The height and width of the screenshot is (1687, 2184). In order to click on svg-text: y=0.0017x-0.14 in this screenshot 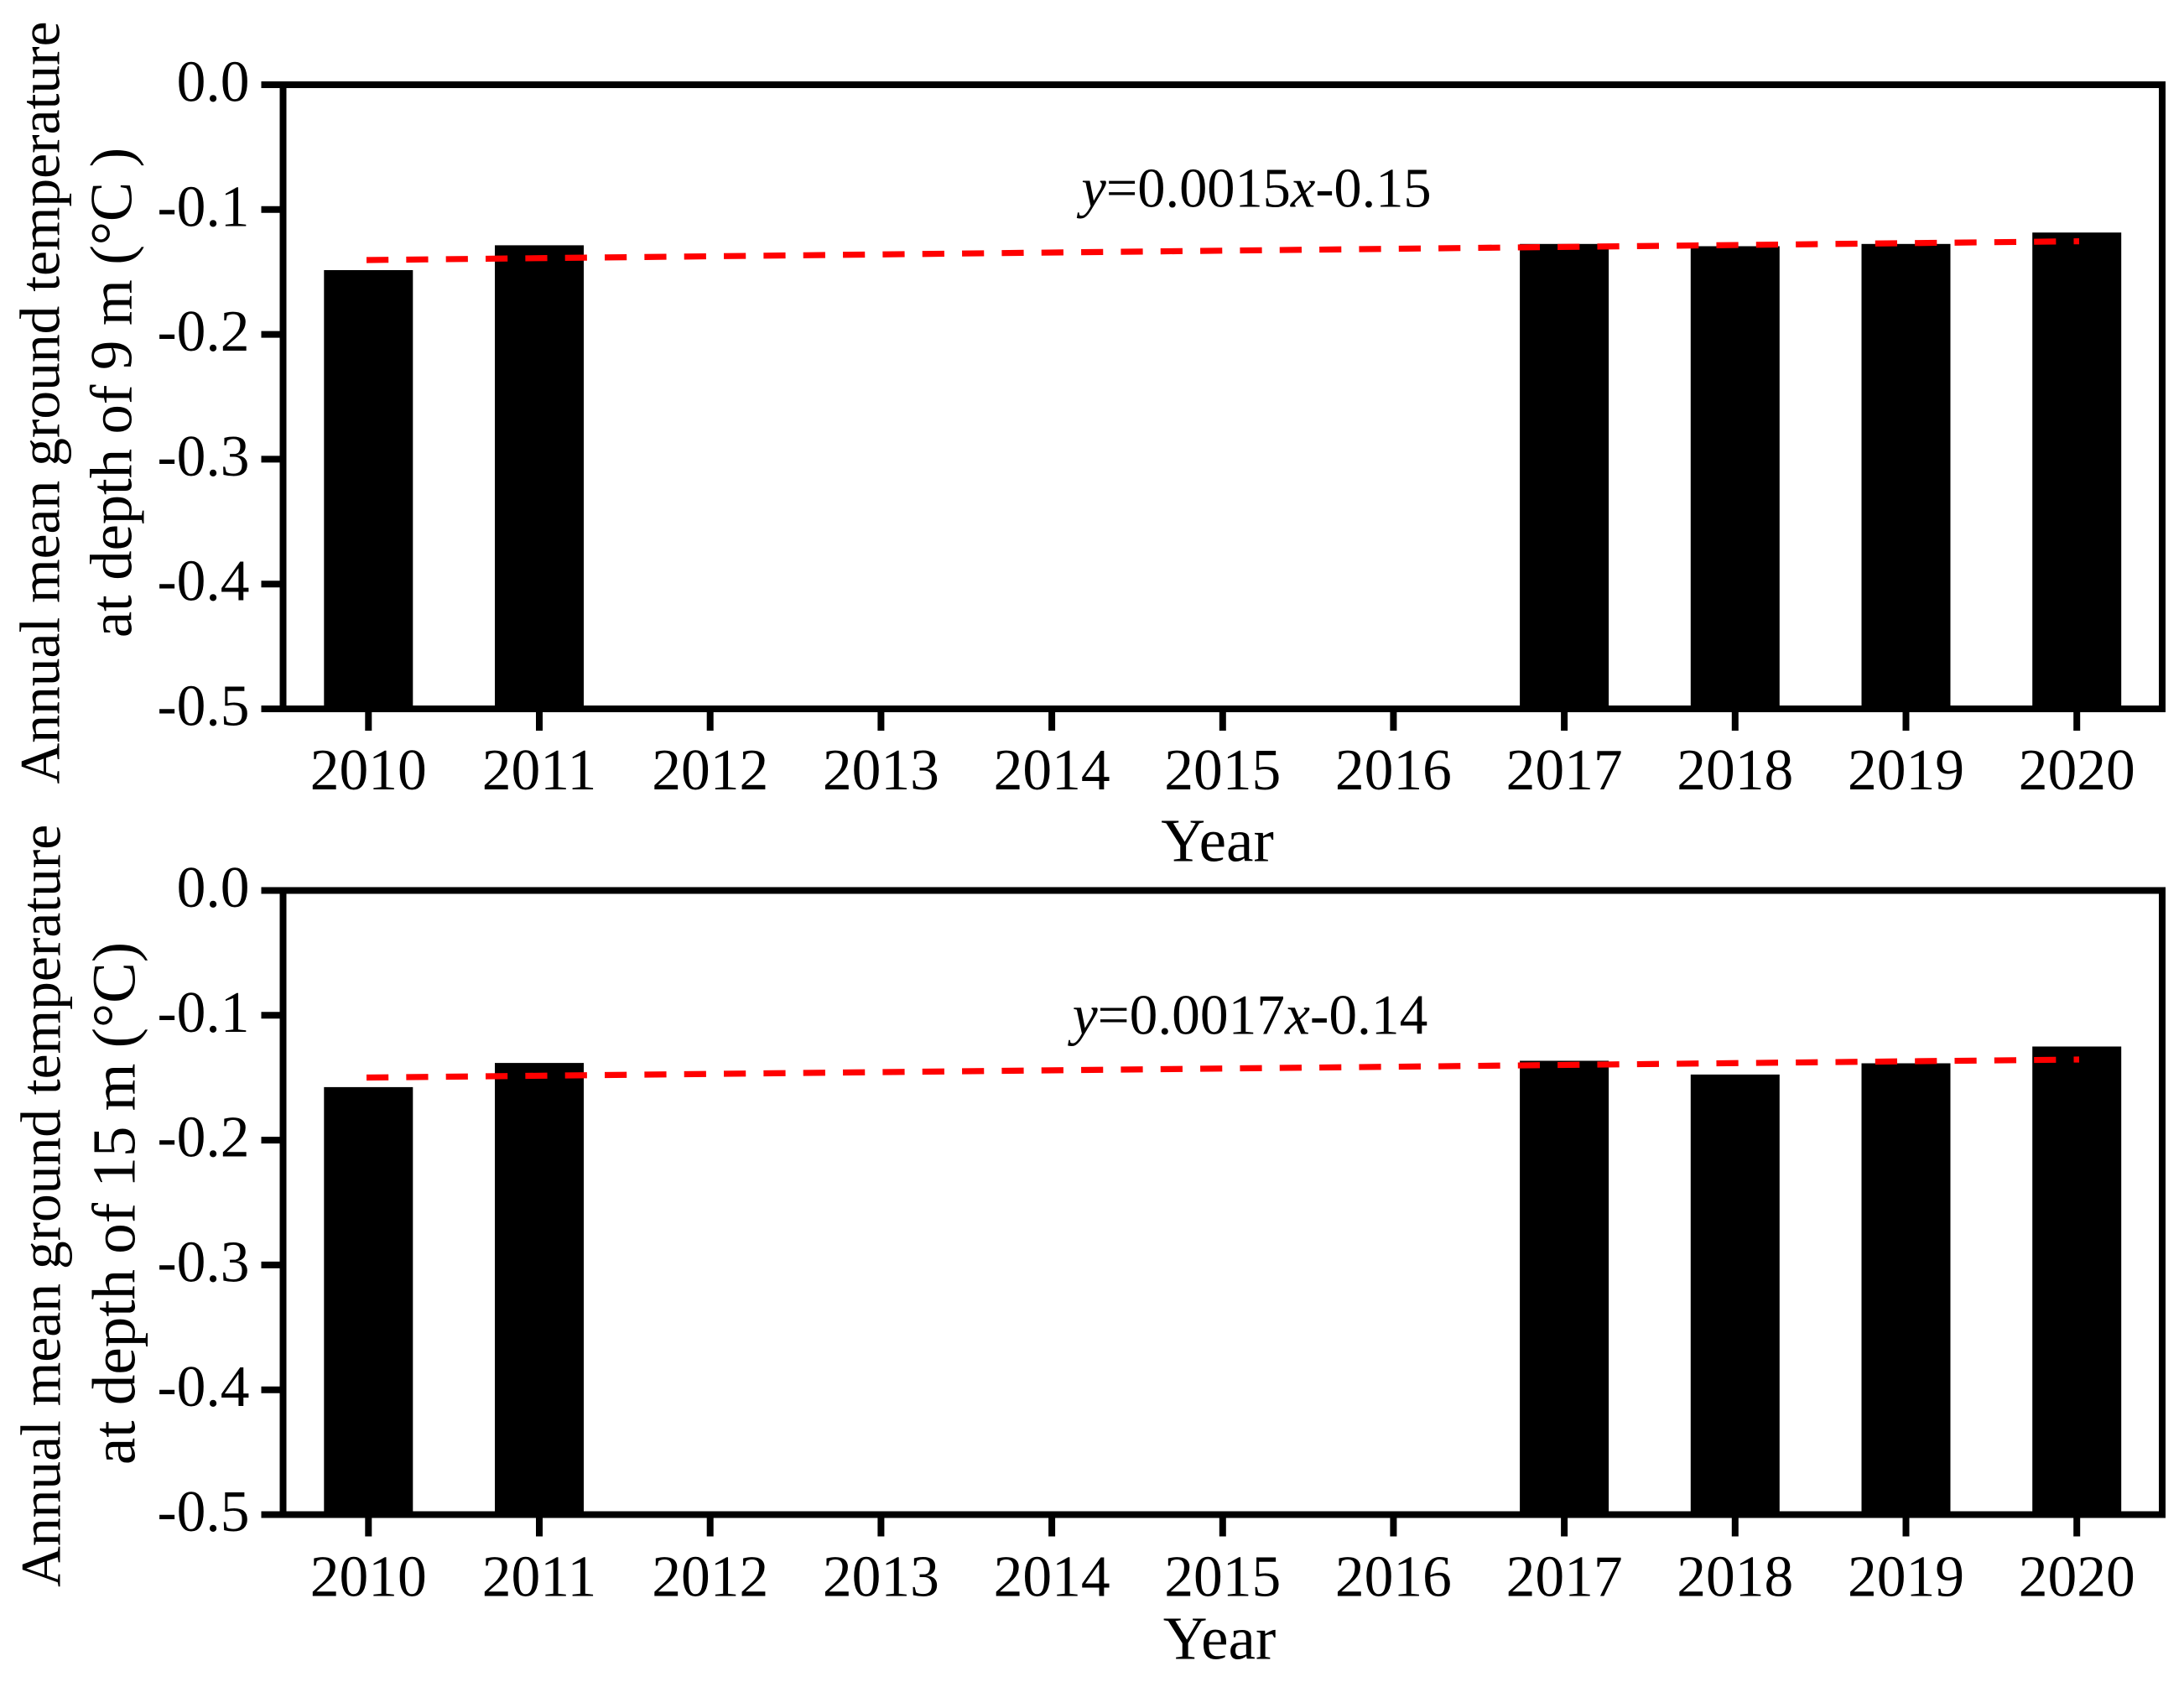, I will do `click(1248, 1015)`.